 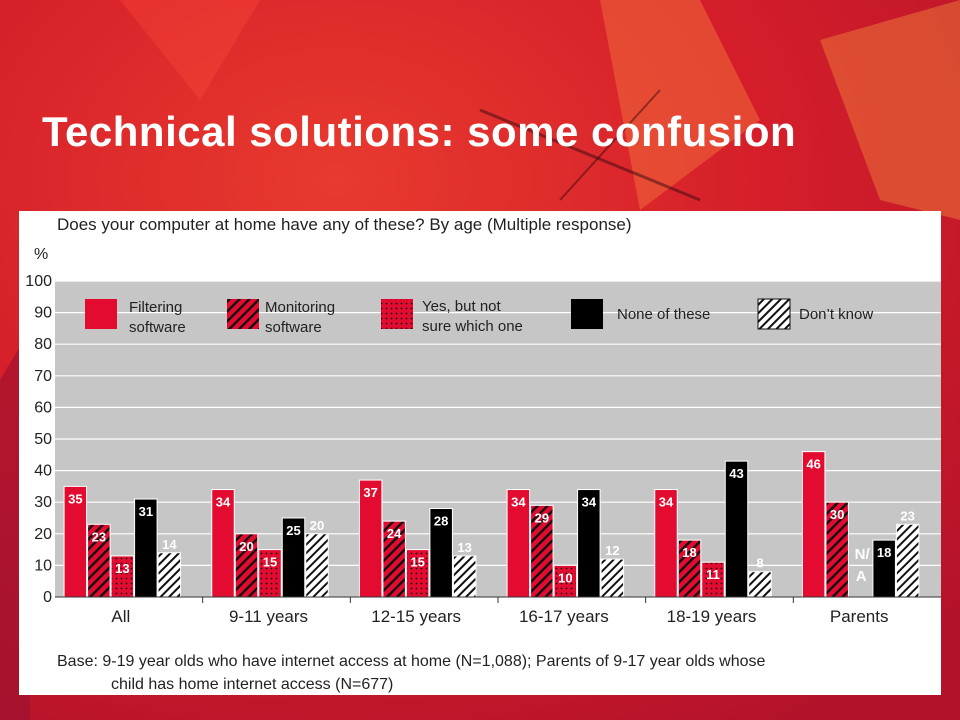 What do you see at coordinates (43, 471) in the screenshot?
I see `y-tick-label-40: 40` at bounding box center [43, 471].